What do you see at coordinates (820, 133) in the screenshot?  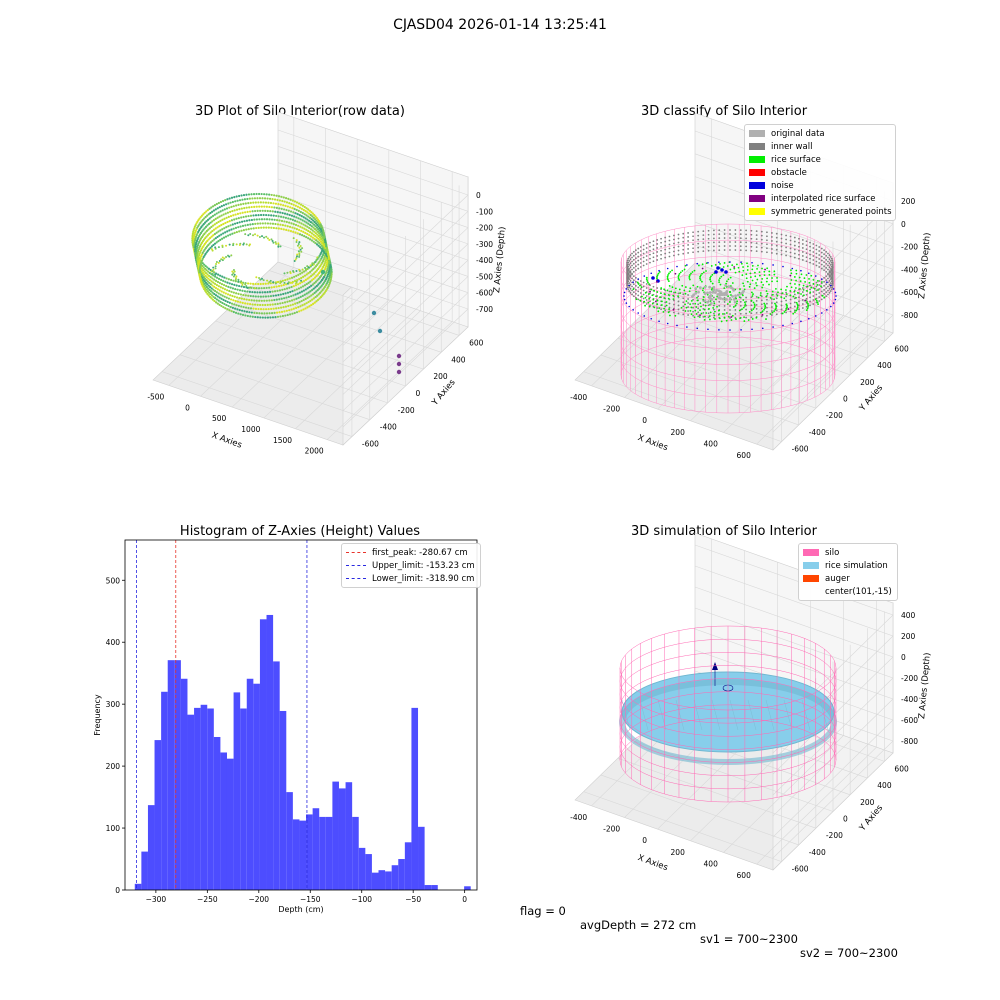 I see `legend-entry-original-data: original data` at bounding box center [820, 133].